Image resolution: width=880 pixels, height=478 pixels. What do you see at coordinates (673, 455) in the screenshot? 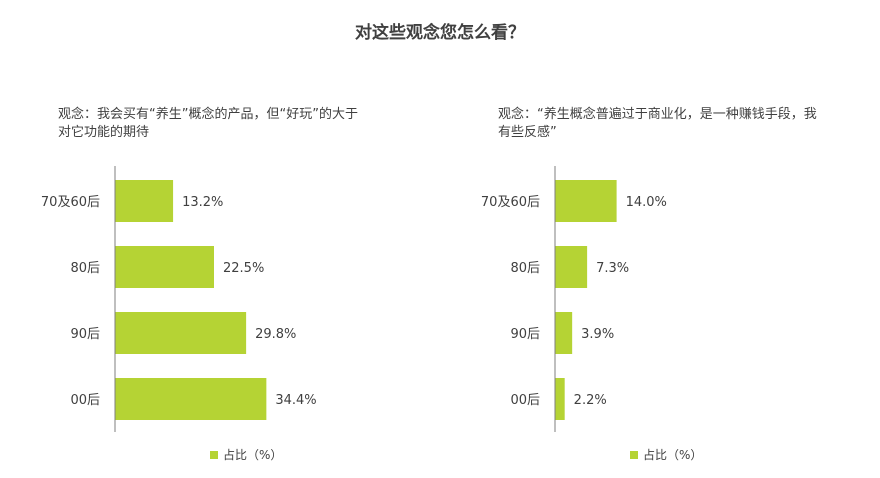
I see `legend-label-right: 占比（%）` at bounding box center [673, 455].